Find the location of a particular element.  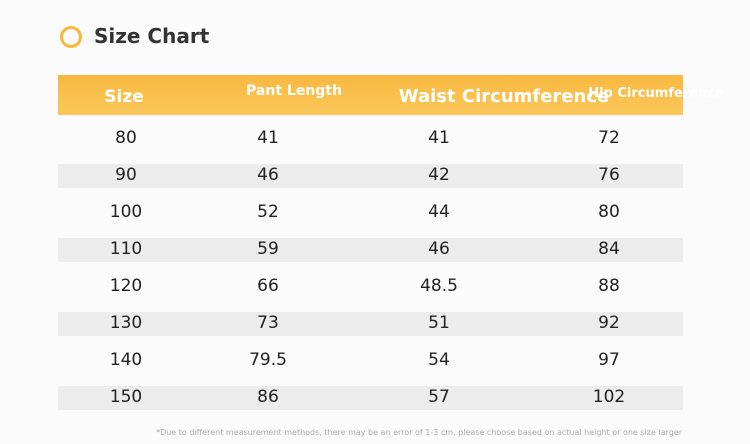

table-cell: 76 is located at coordinates (609, 175).